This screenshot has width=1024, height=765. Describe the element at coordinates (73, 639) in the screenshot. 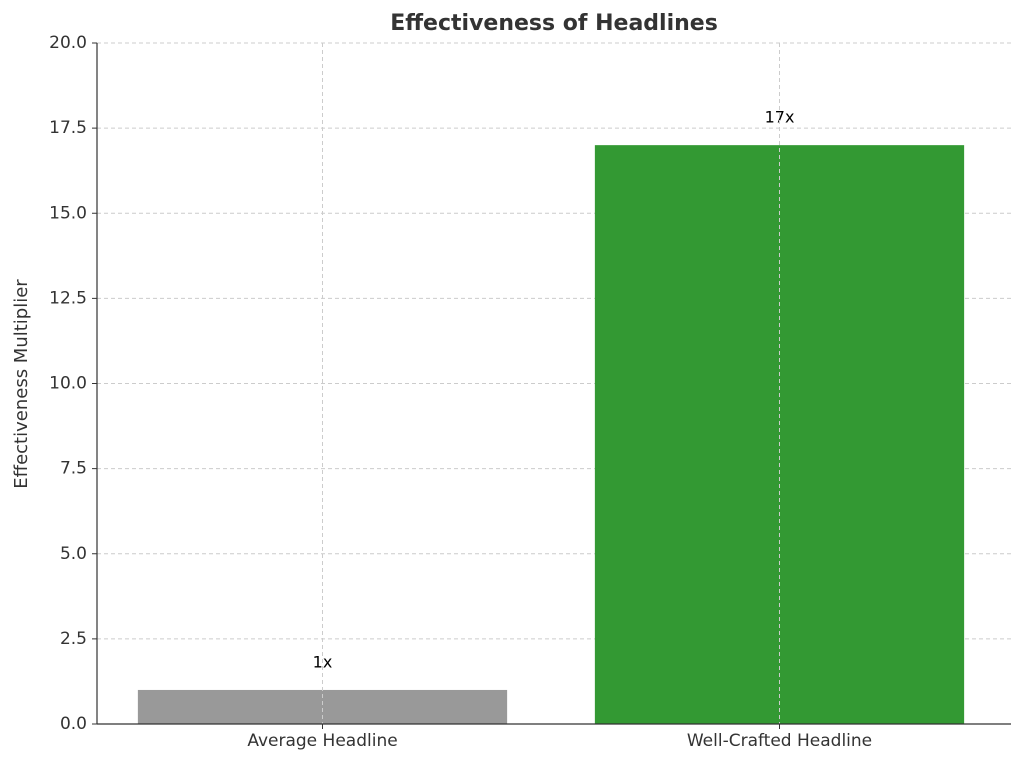

I see `y-tick-label: 2.5` at that location.